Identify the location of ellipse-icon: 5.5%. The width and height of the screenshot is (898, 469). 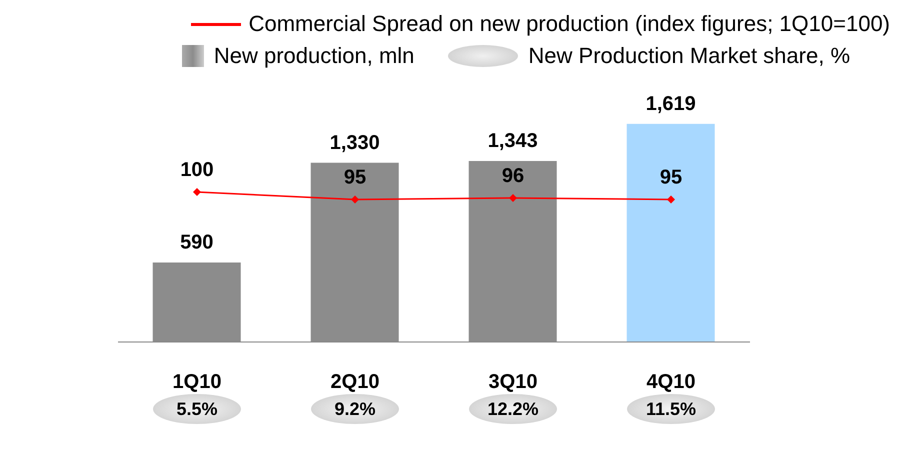
(197, 409).